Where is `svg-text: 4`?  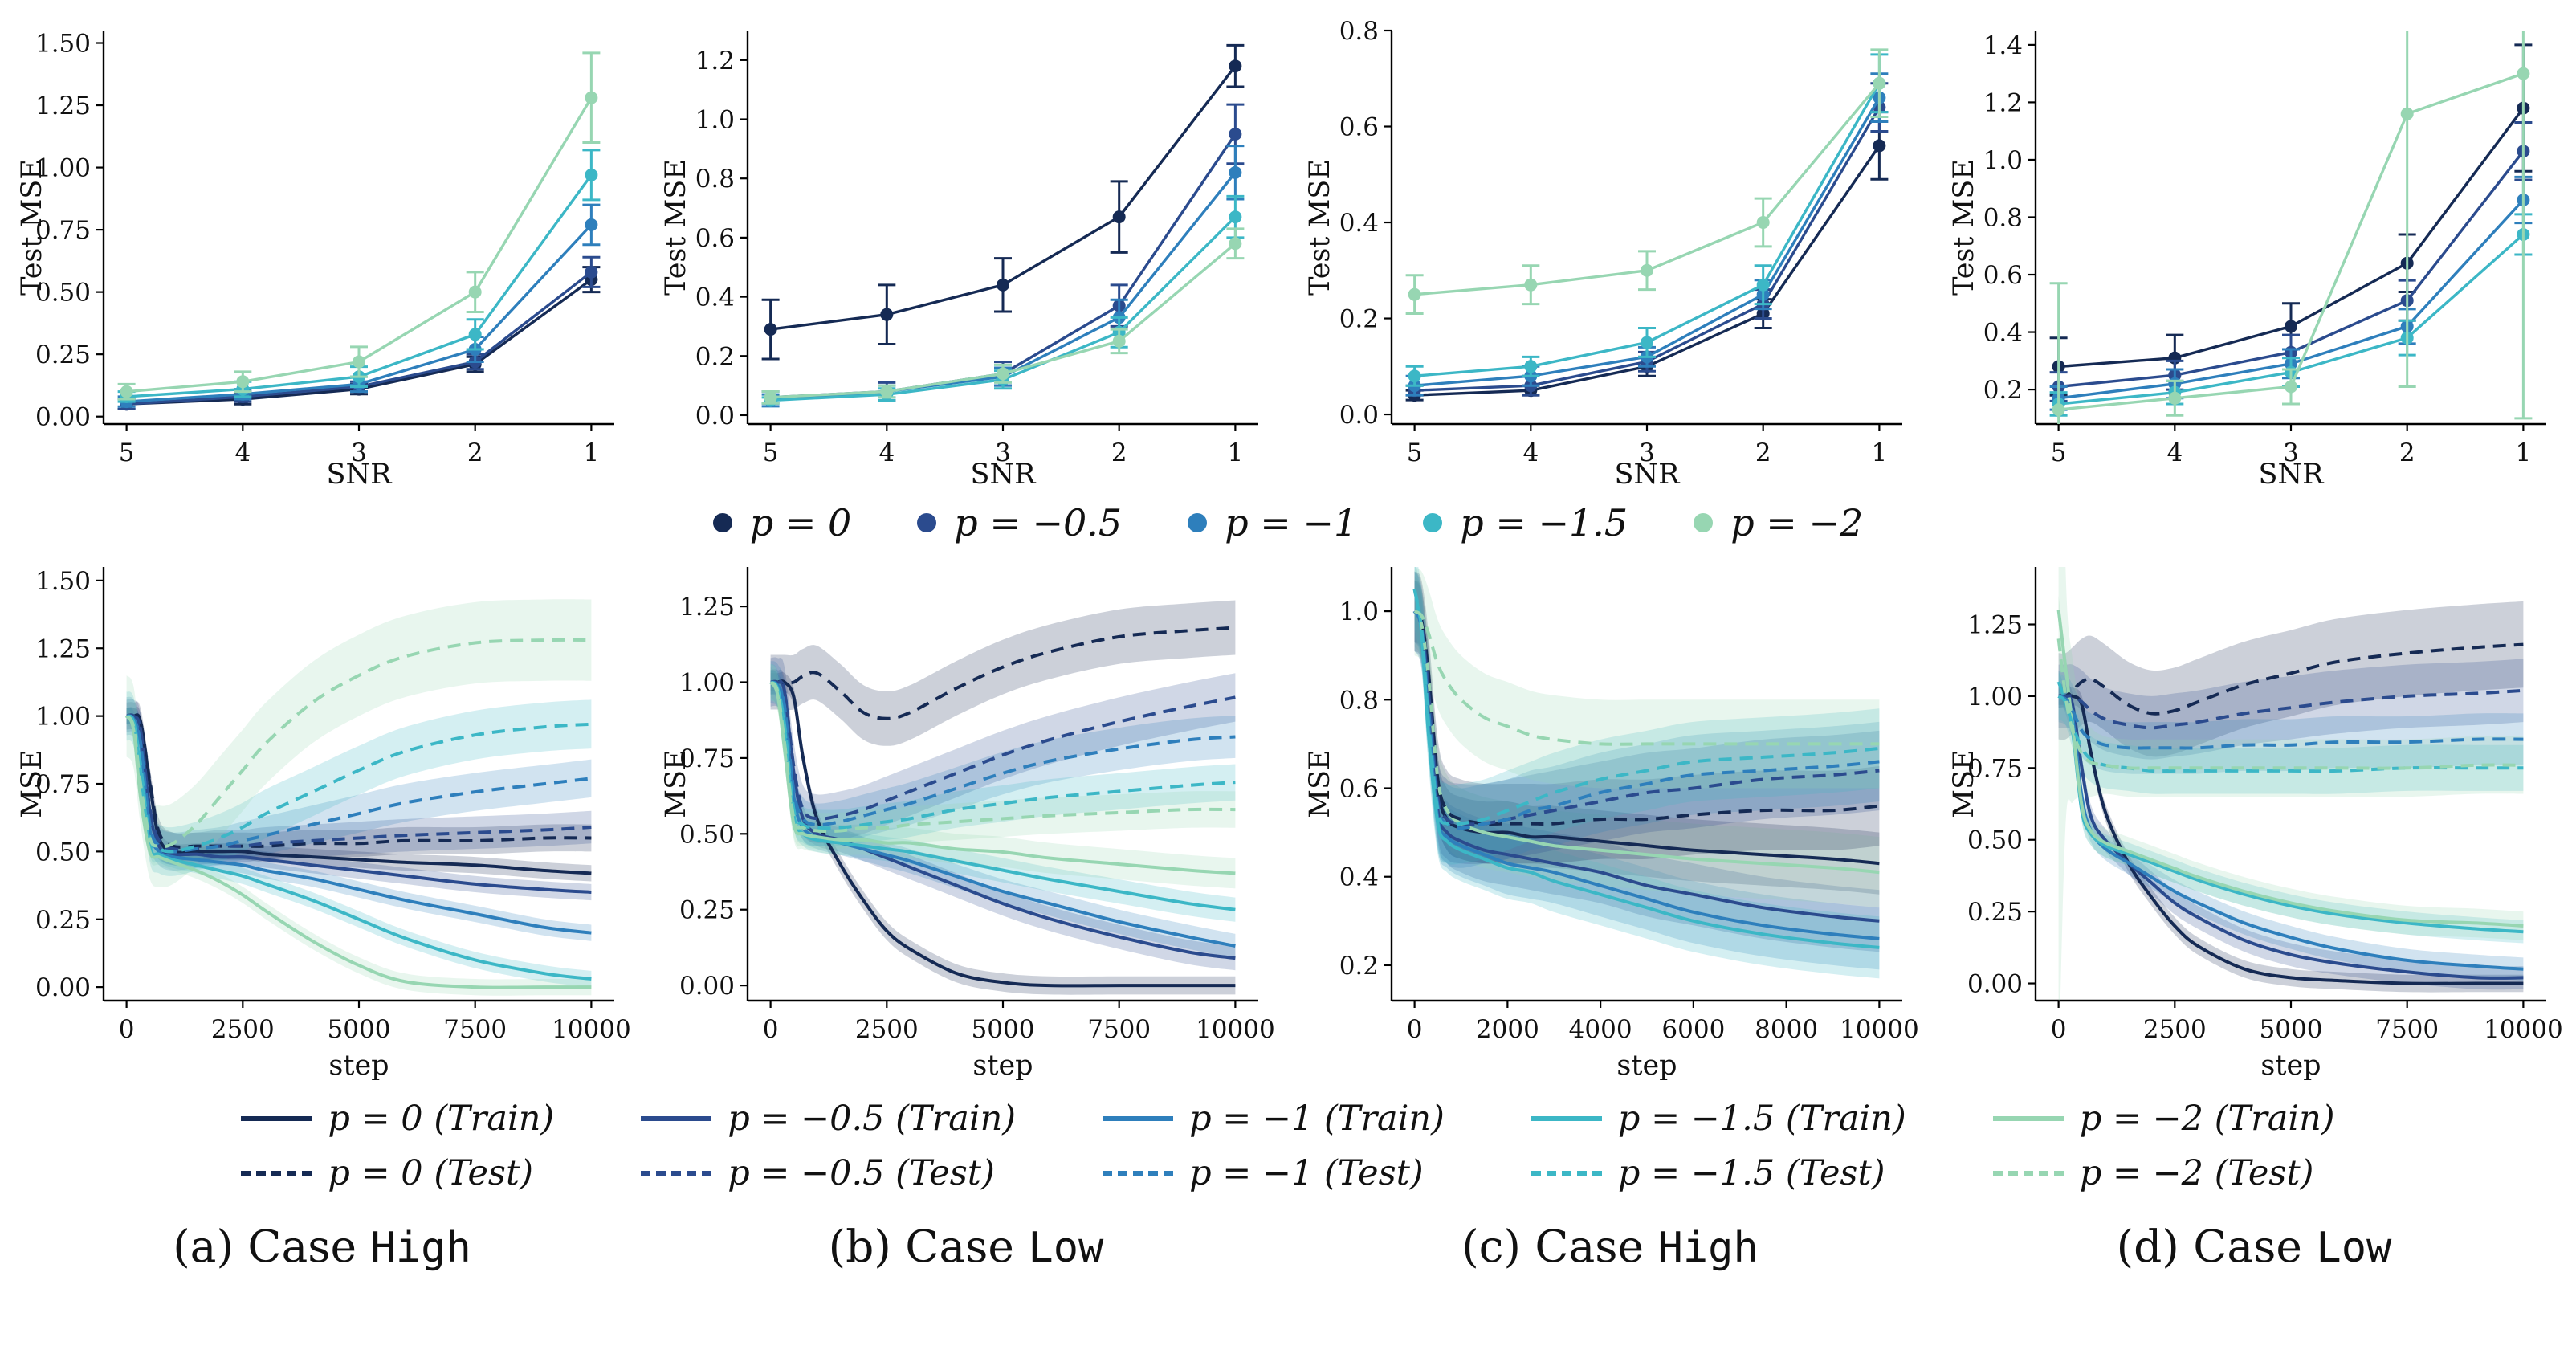
svg-text: 4 is located at coordinates (242, 452).